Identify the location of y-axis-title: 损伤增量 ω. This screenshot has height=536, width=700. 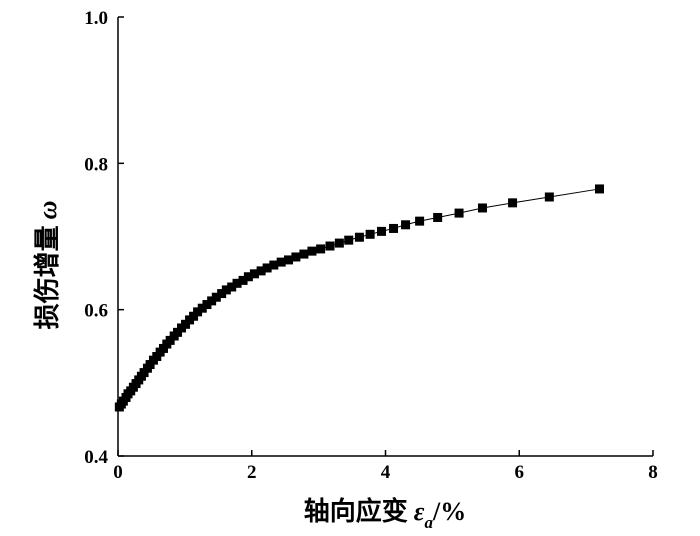
(47, 265).